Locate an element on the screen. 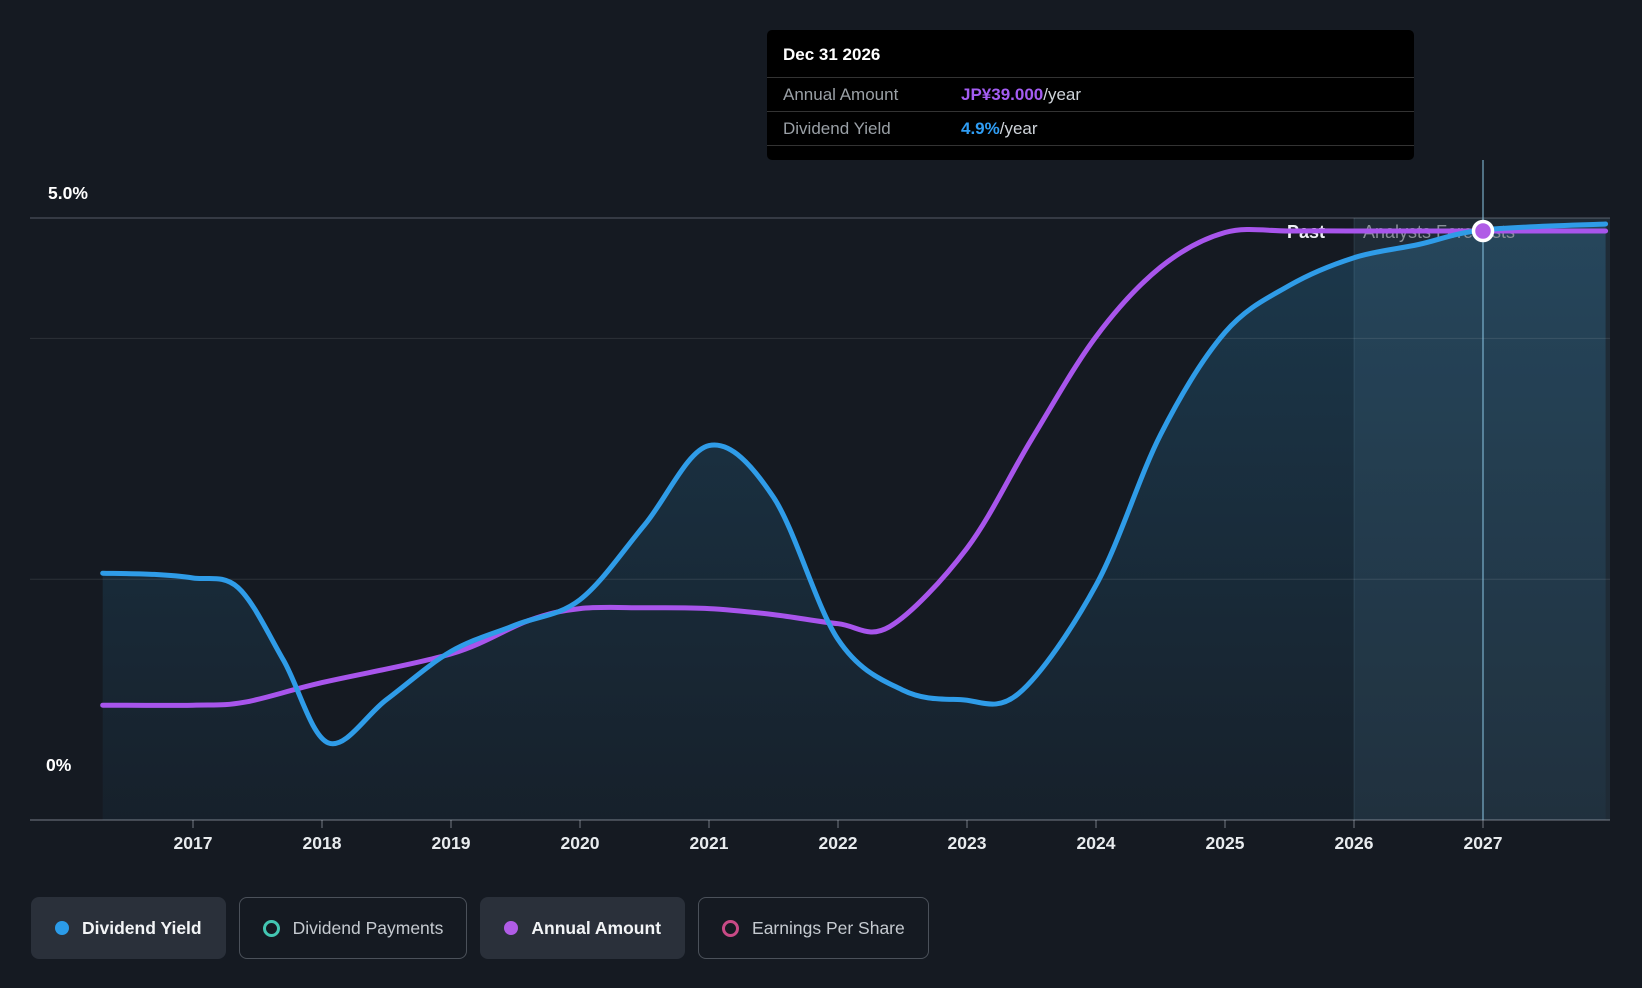  x-label-2019: 2019 is located at coordinates (451, 843).